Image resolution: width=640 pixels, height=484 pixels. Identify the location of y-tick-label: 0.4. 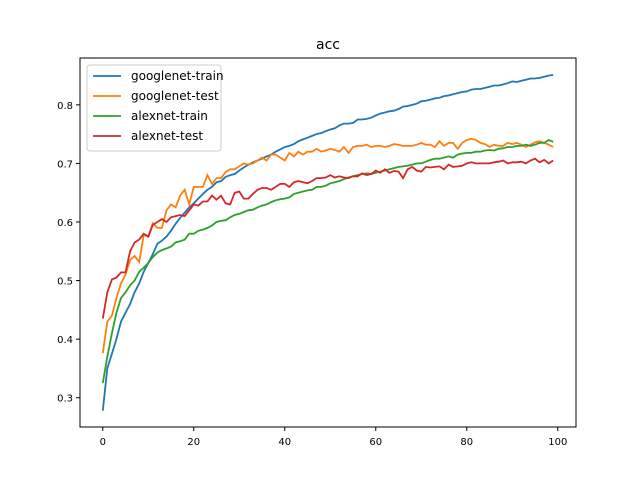
(65, 340).